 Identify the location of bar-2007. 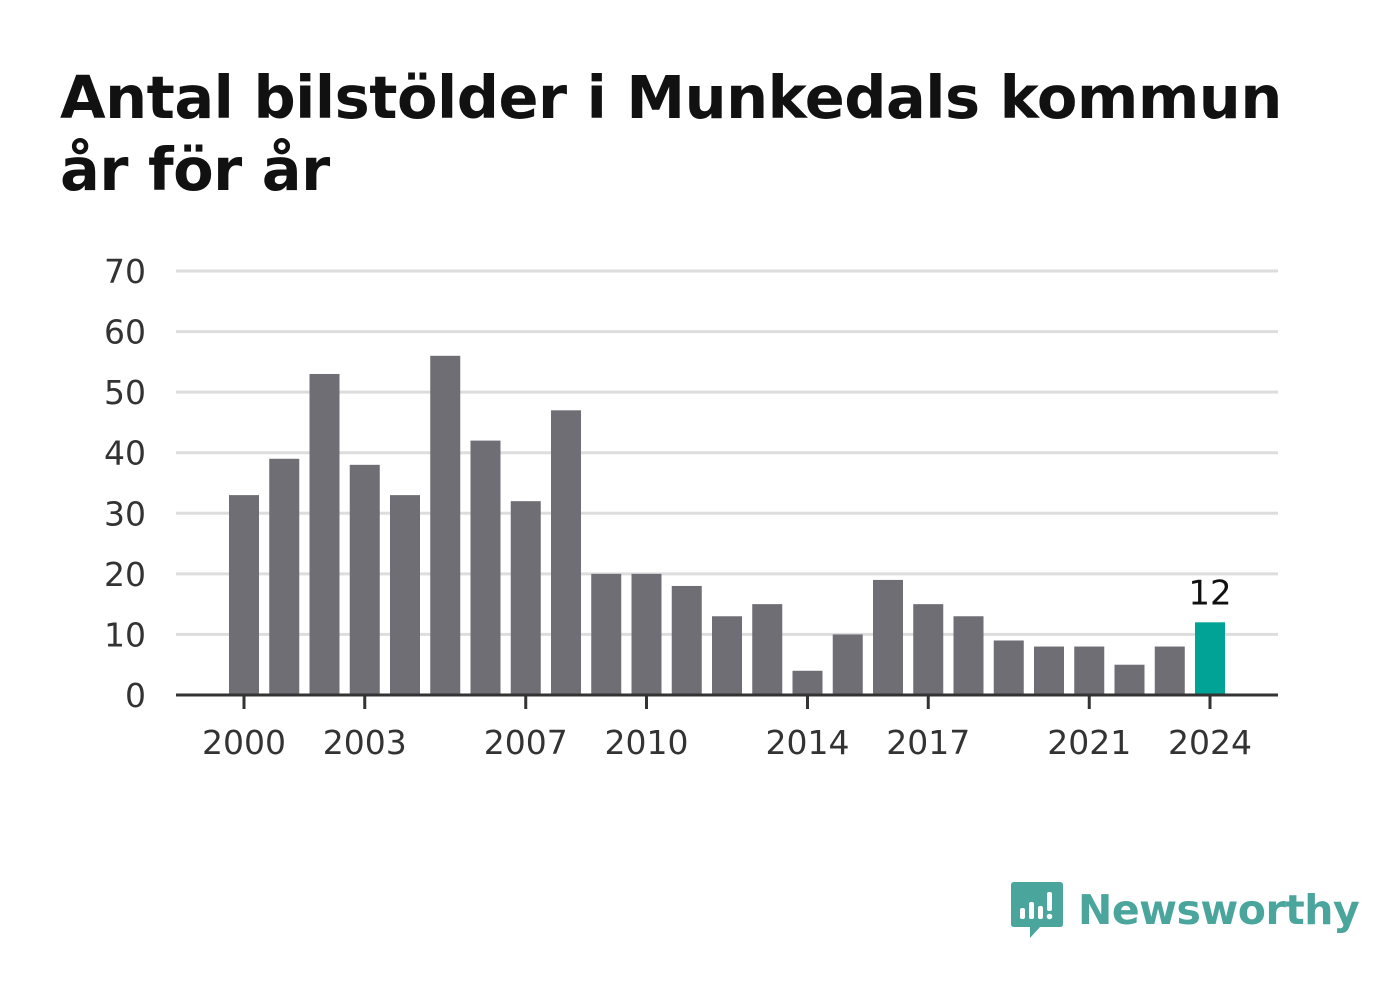
(525, 598).